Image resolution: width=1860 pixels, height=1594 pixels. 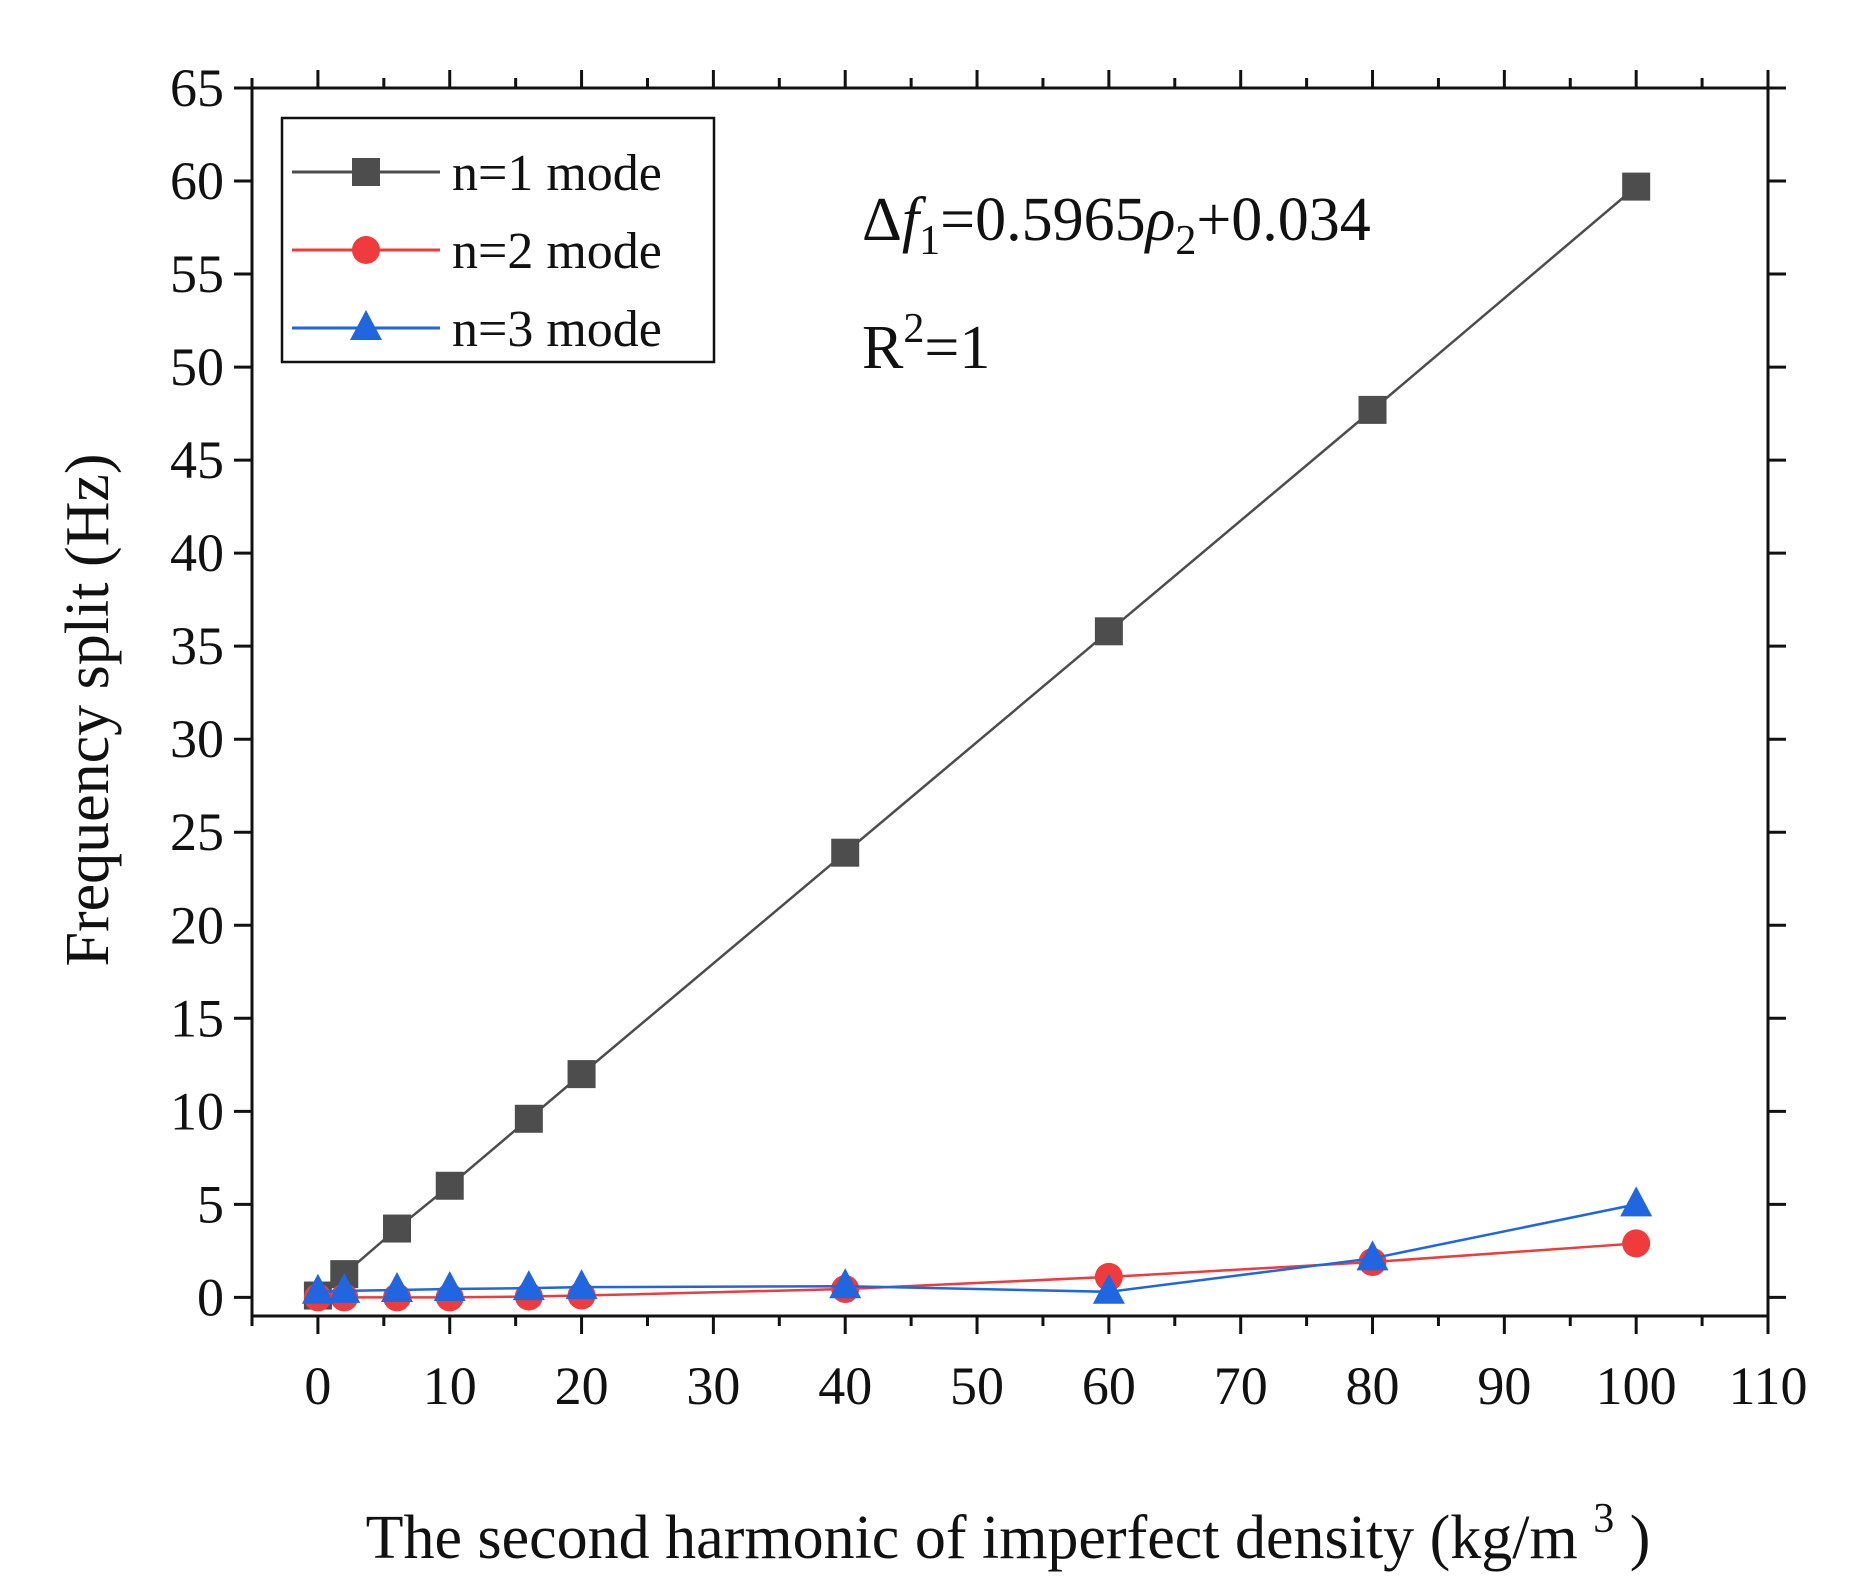 I want to click on x-tick-label: 50, so click(x=977, y=1386).